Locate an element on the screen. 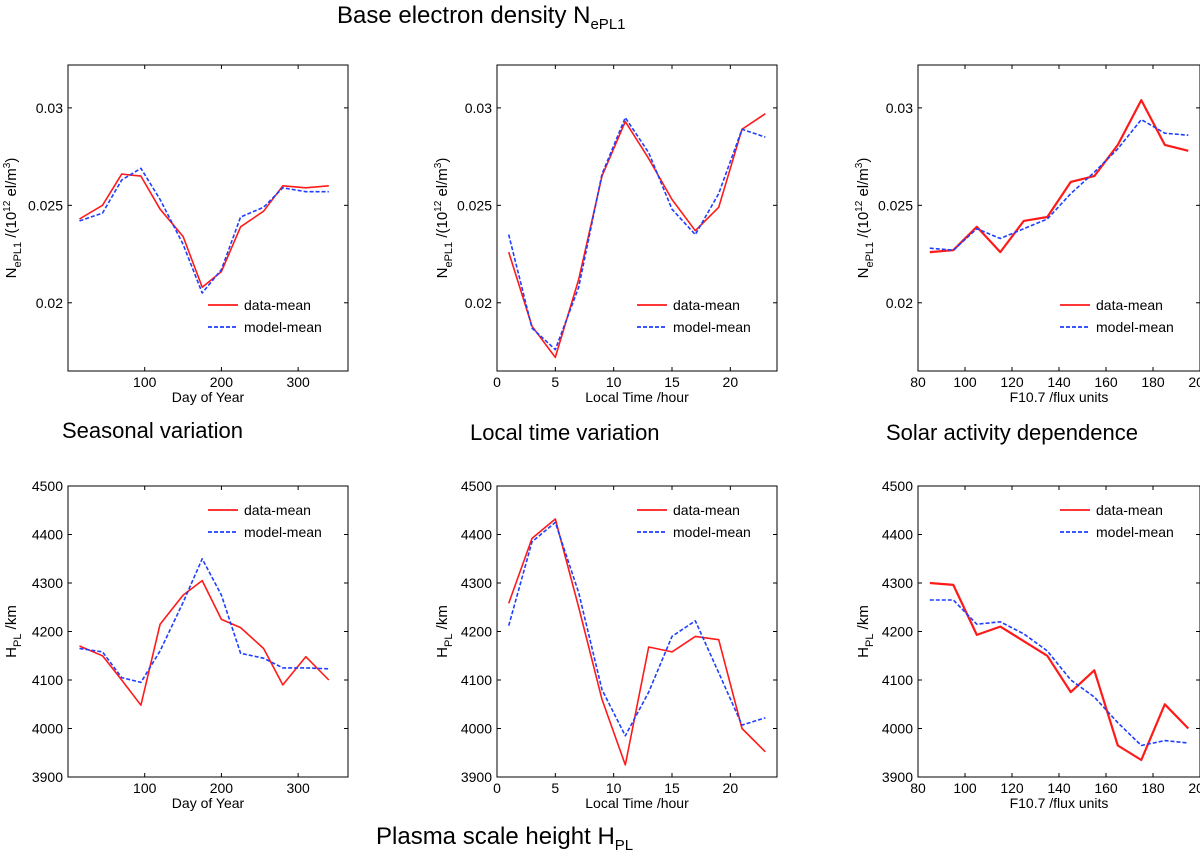 The width and height of the screenshot is (1200, 856). figure-title-top: Base electron density NePL1 is located at coordinates (481, 17).